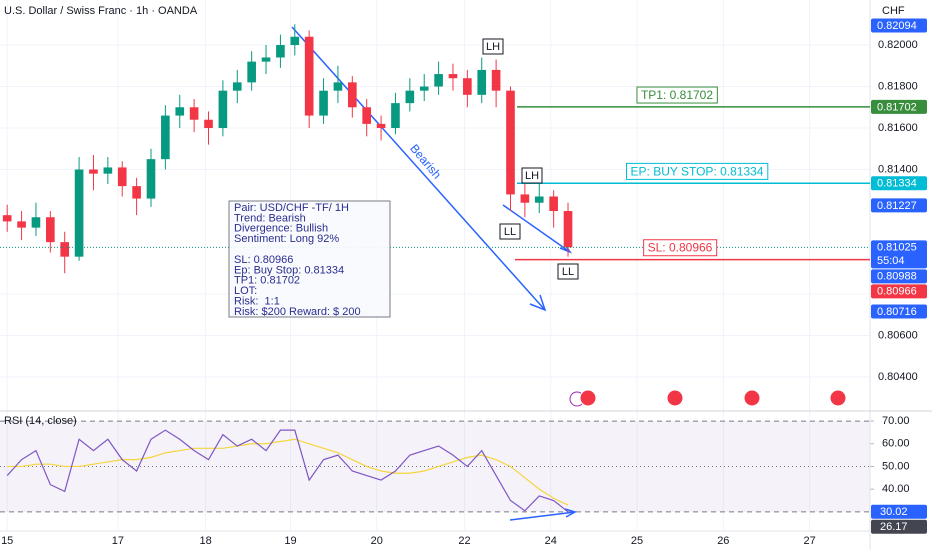 This screenshot has height=550, width=932. What do you see at coordinates (893, 11) in the screenshot?
I see `y-axis-label: CHF` at bounding box center [893, 11].